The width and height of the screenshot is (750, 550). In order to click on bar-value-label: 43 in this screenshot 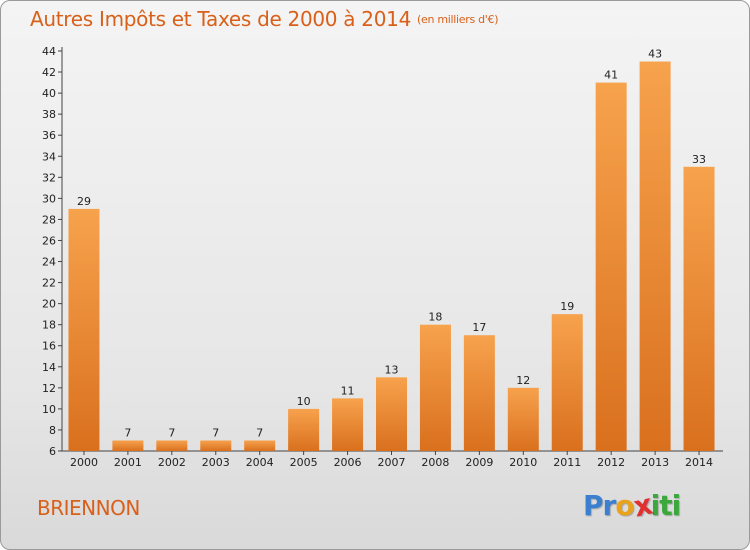, I will do `click(655, 54)`.